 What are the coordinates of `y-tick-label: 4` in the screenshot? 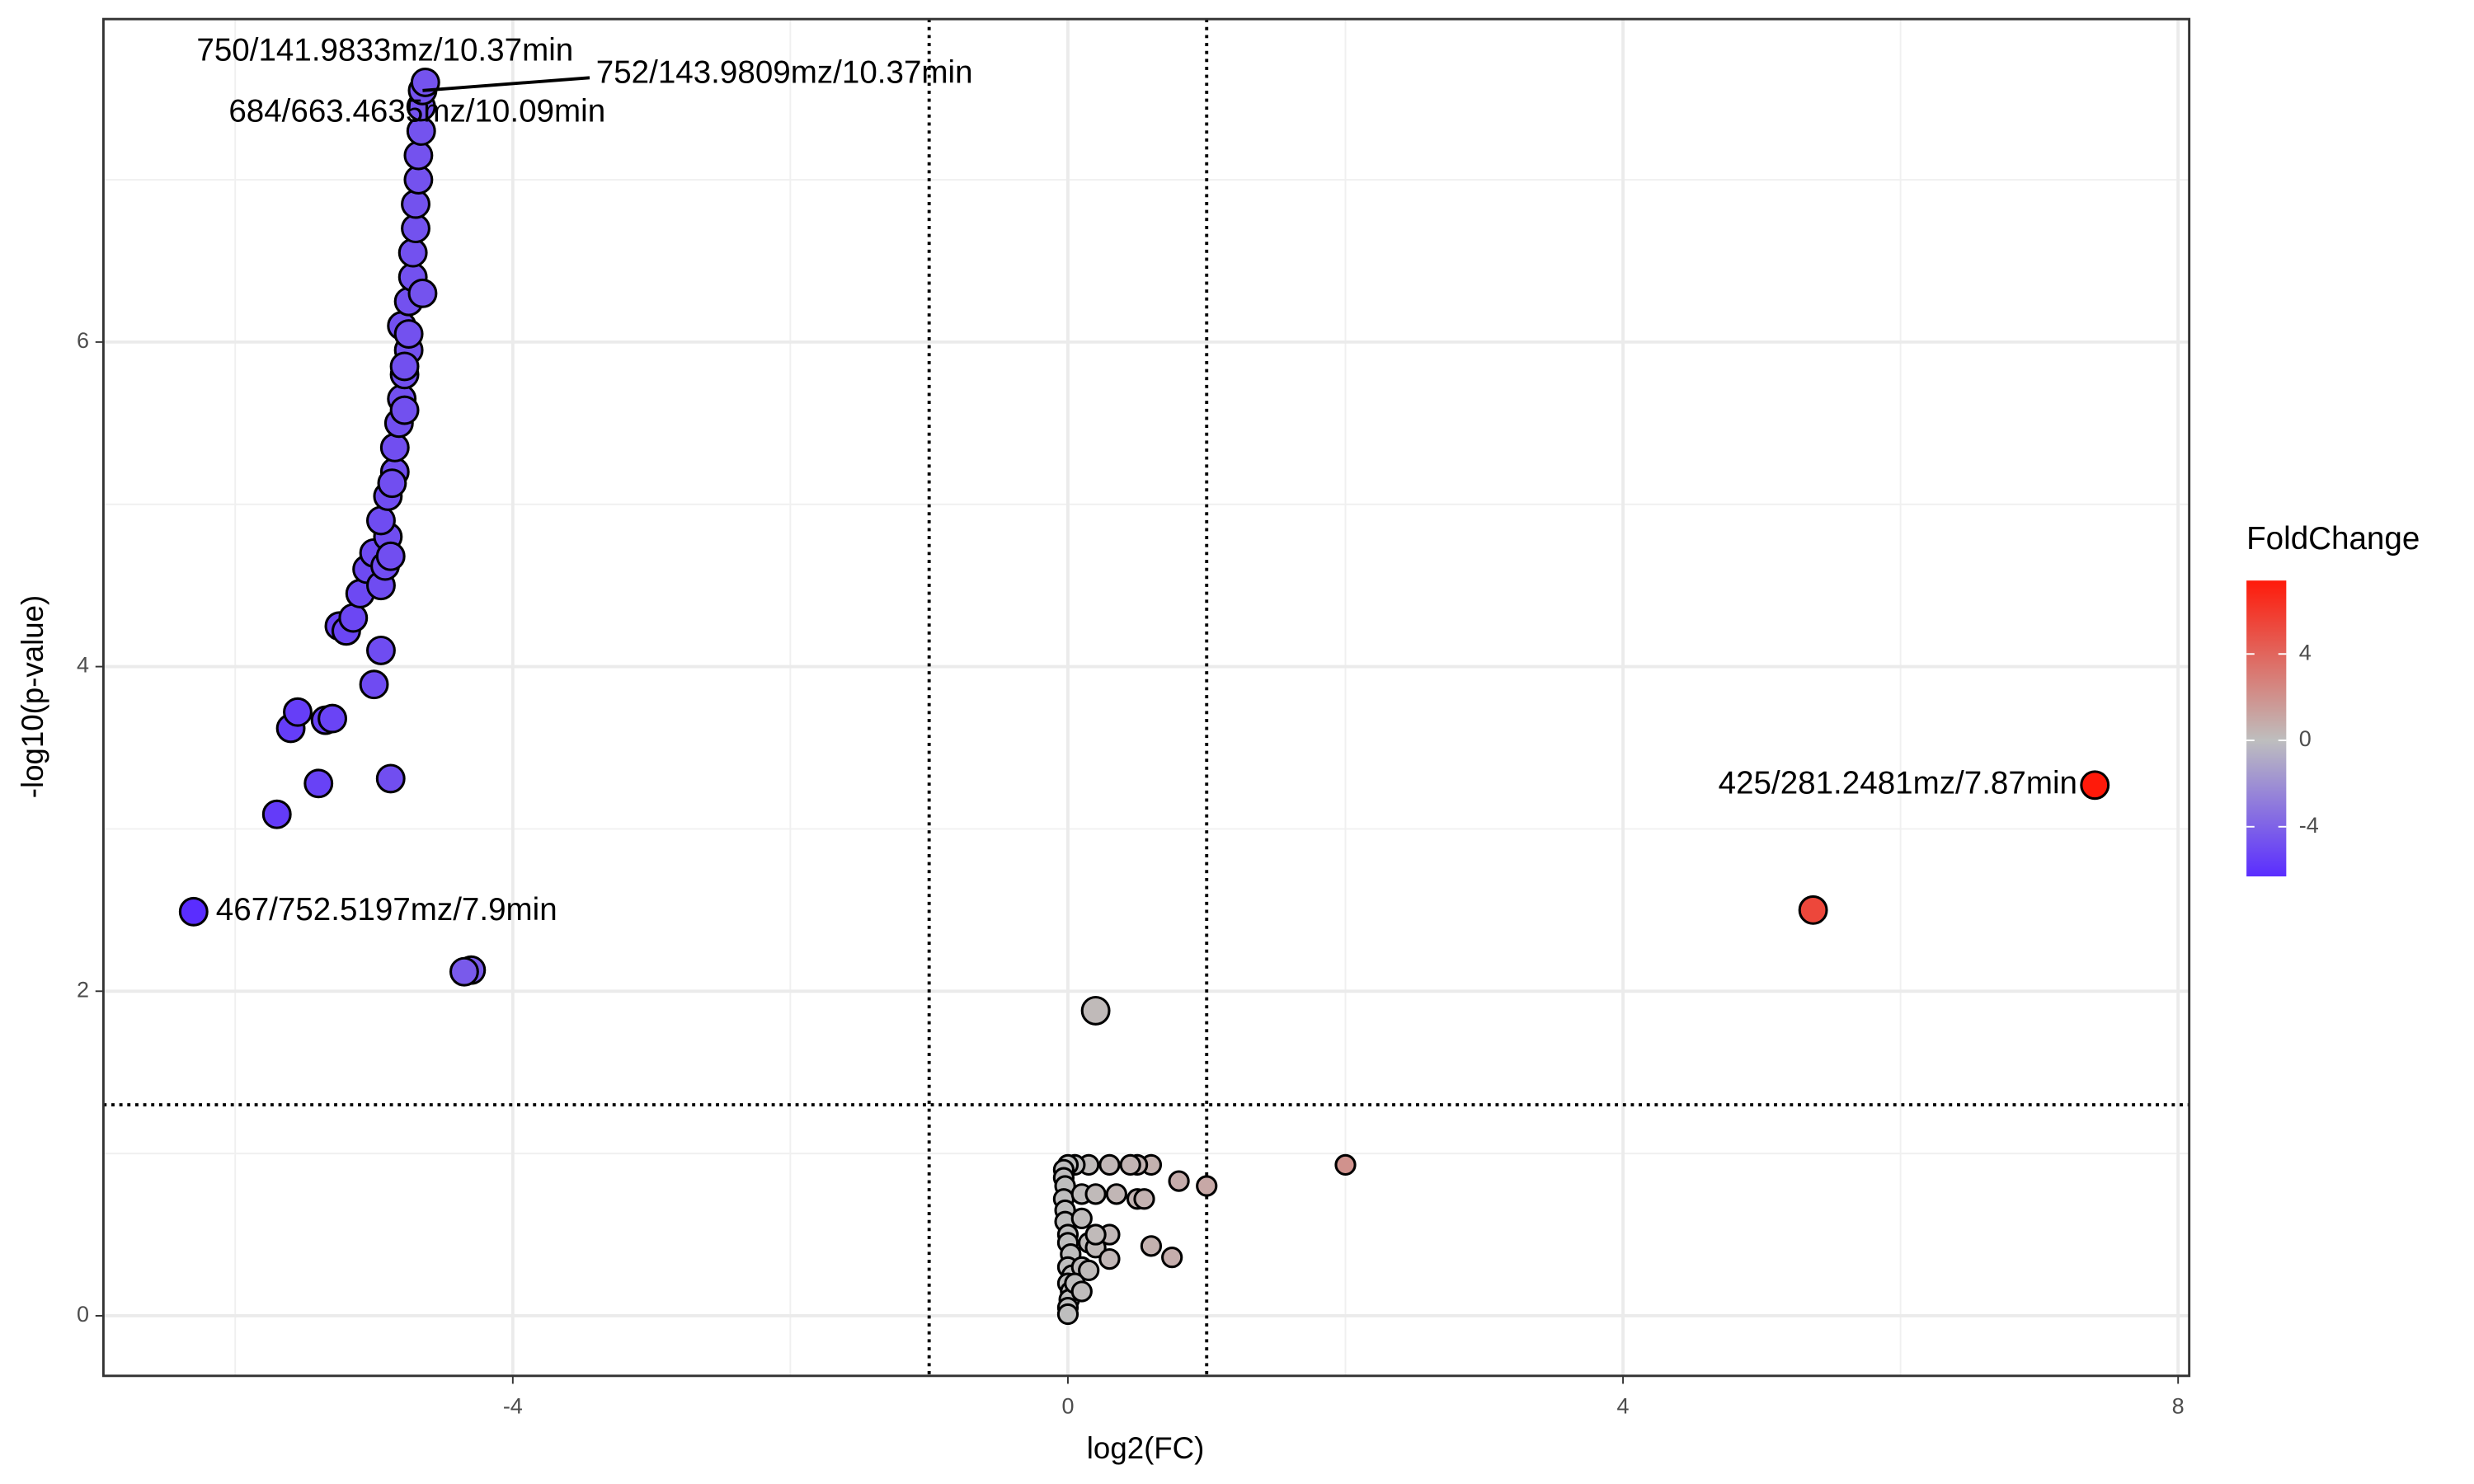 It's located at (83, 665).